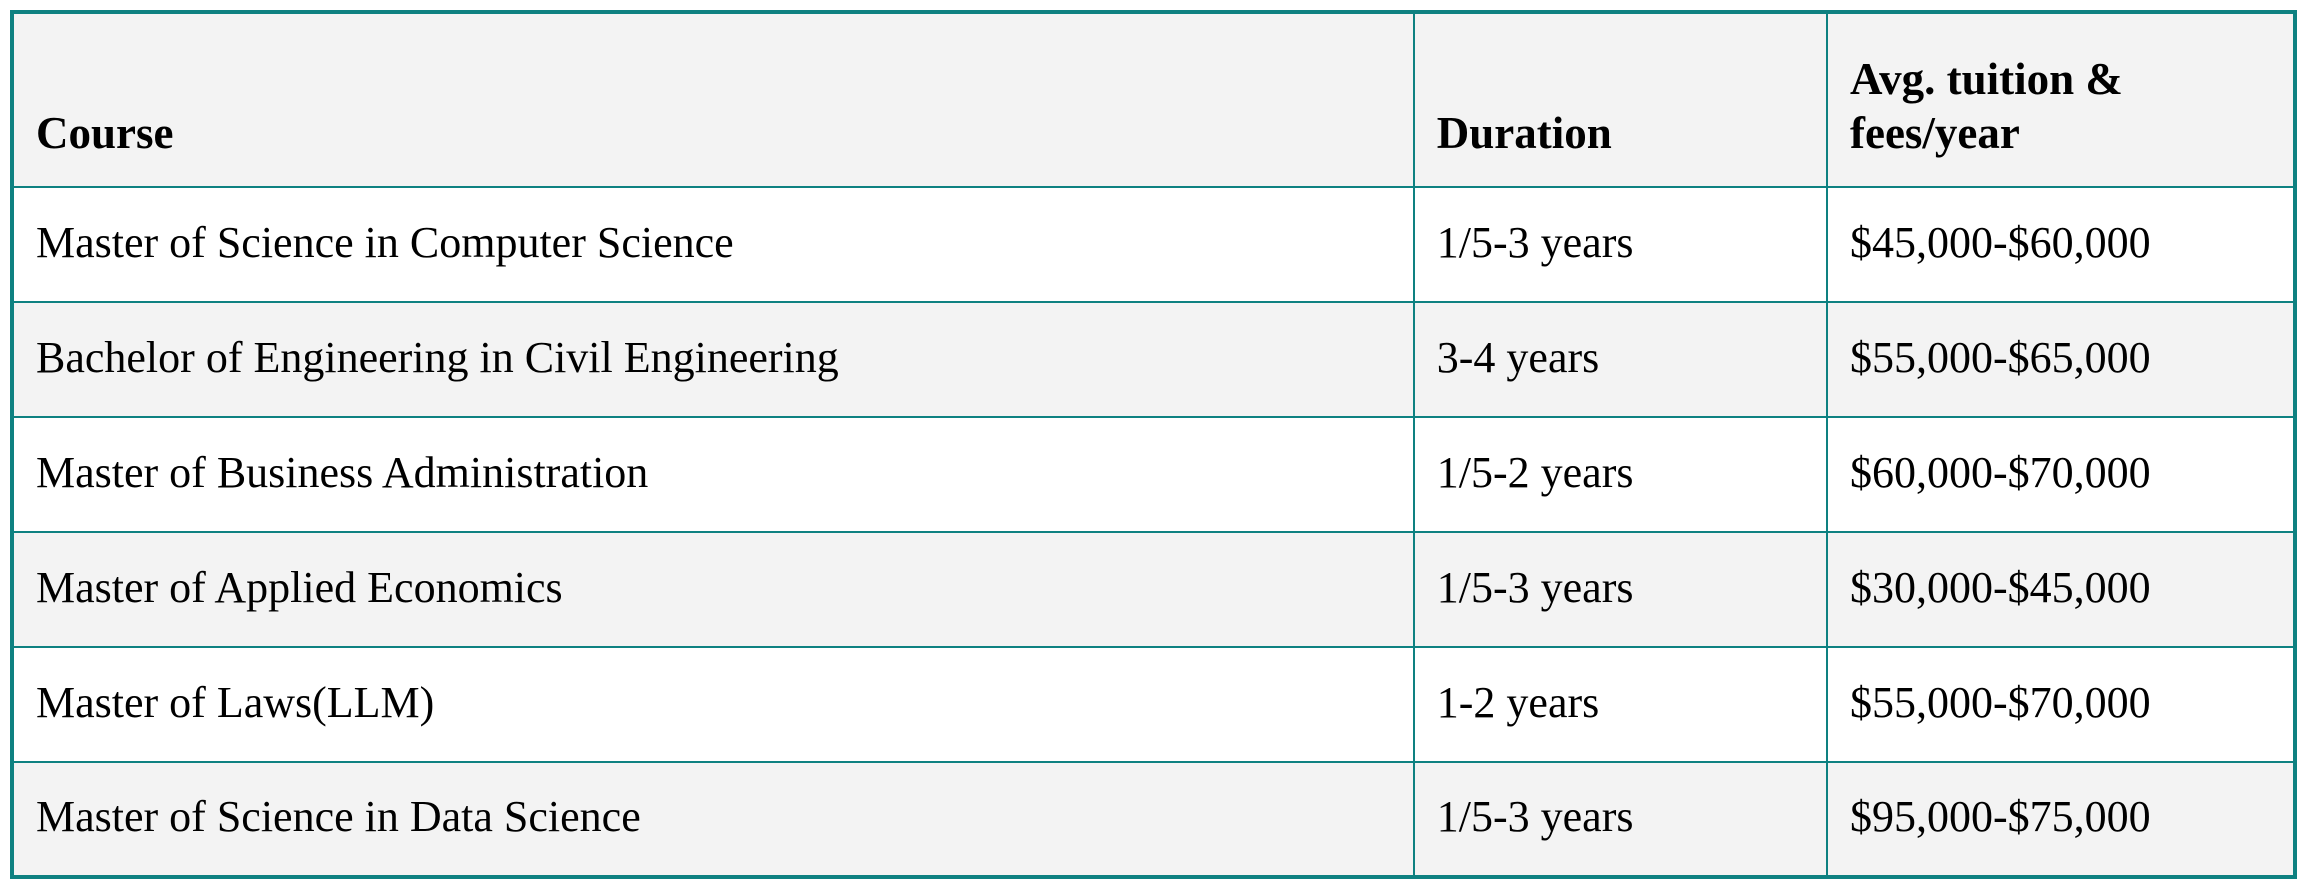  What do you see at coordinates (713, 704) in the screenshot?
I see `course-cell: Master of Laws(LLM)` at bounding box center [713, 704].